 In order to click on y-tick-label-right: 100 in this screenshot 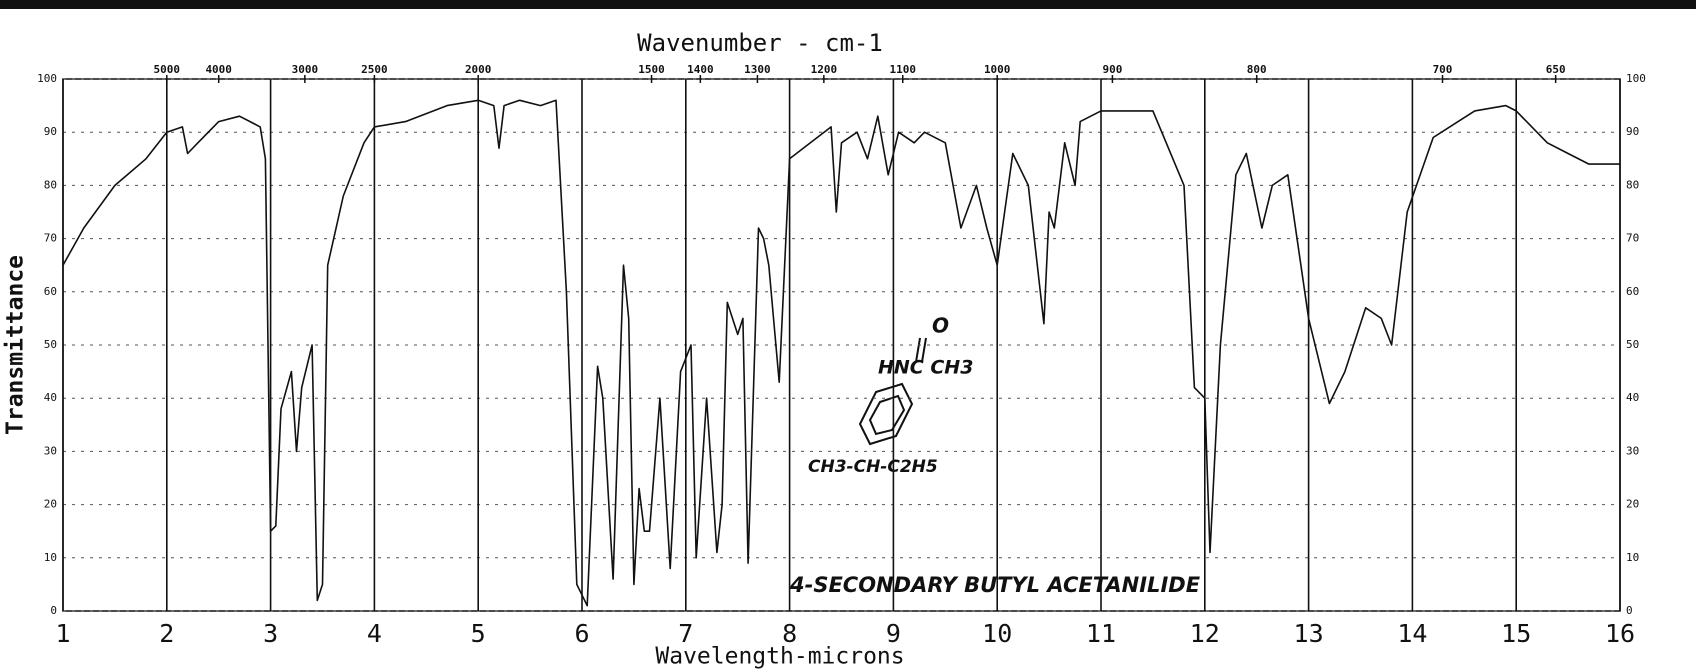, I will do `click(1636, 78)`.